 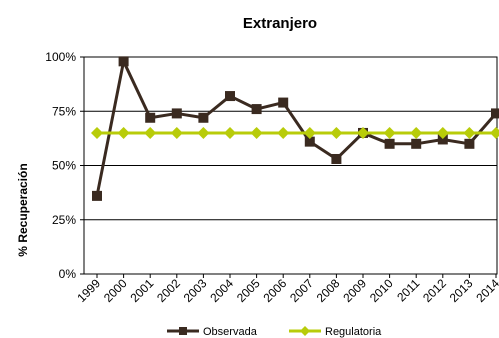 What do you see at coordinates (68, 274) in the screenshot?
I see `y-tick-label: 0%` at bounding box center [68, 274].